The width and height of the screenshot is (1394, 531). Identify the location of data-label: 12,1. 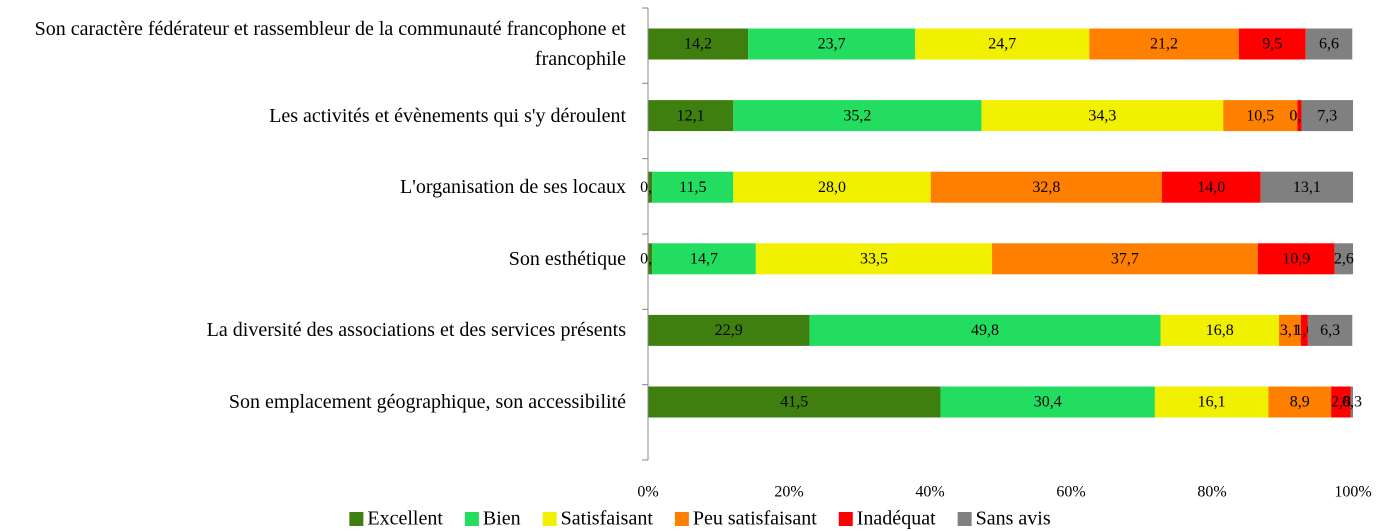
(691, 115).